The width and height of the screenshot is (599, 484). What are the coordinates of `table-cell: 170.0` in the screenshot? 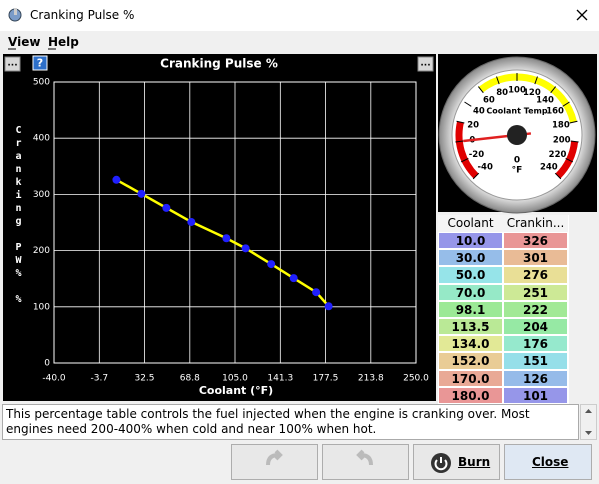 It's located at (470, 378).